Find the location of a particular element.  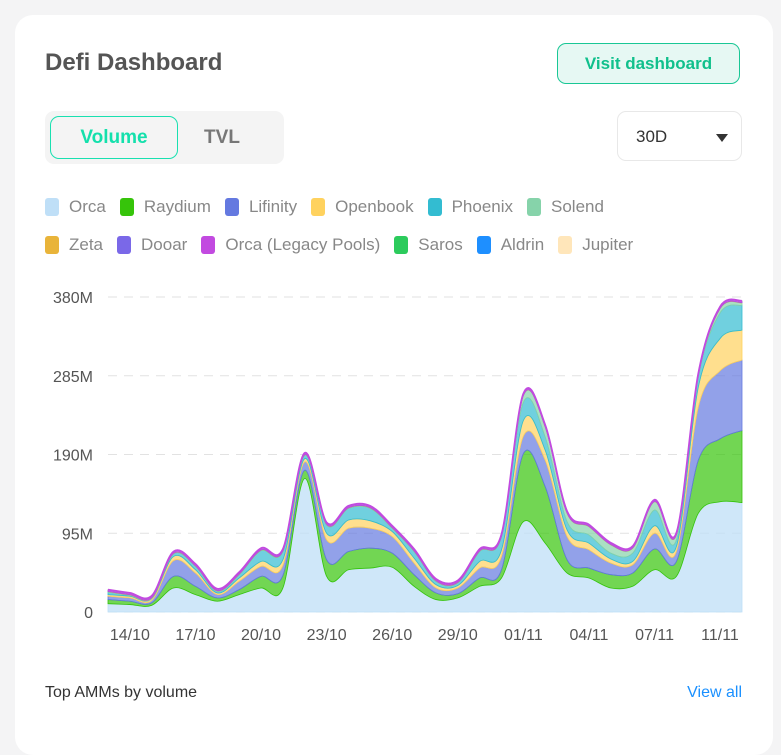

x-tick-label: 14/10 is located at coordinates (130, 635).